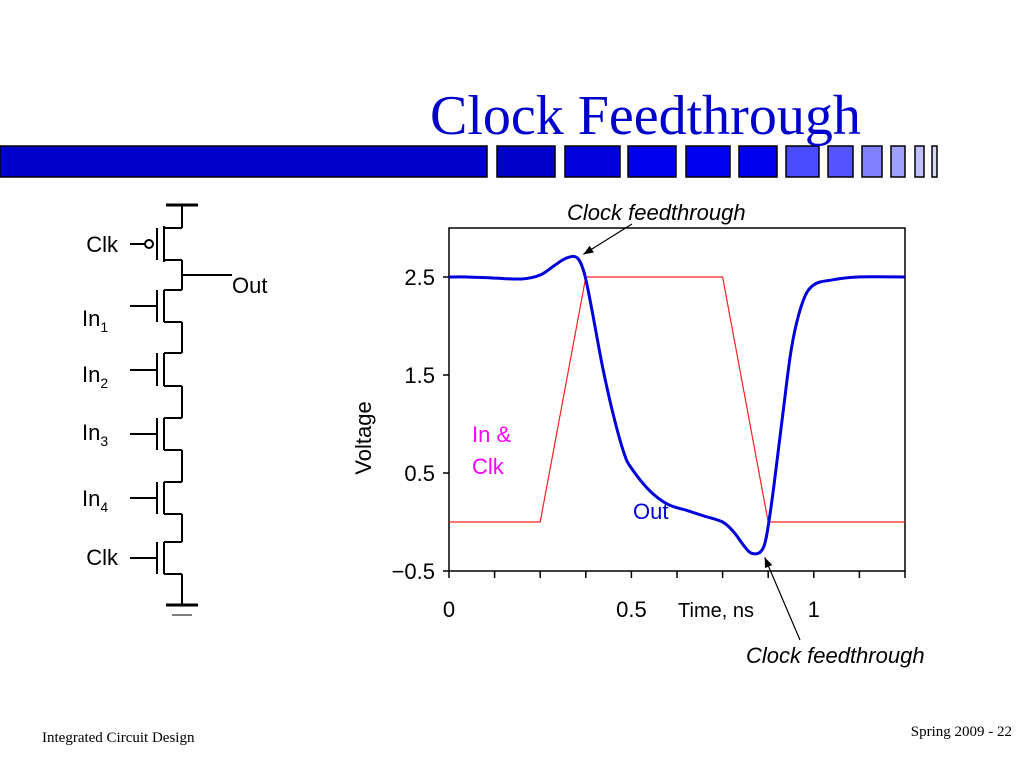  Describe the element at coordinates (588, 250) in the screenshot. I see `arrow-feedthrough-top-head` at that location.